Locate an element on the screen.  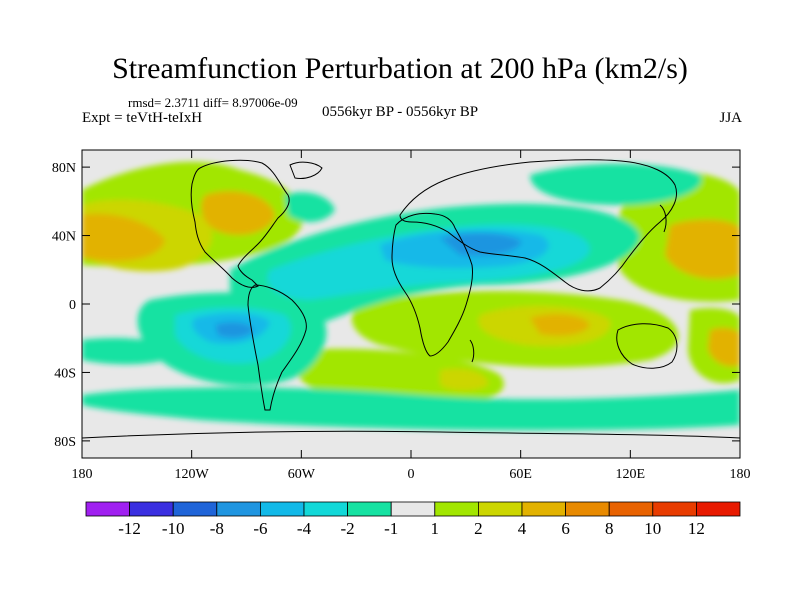
x-tick-label: 120W is located at coordinates (192, 474).